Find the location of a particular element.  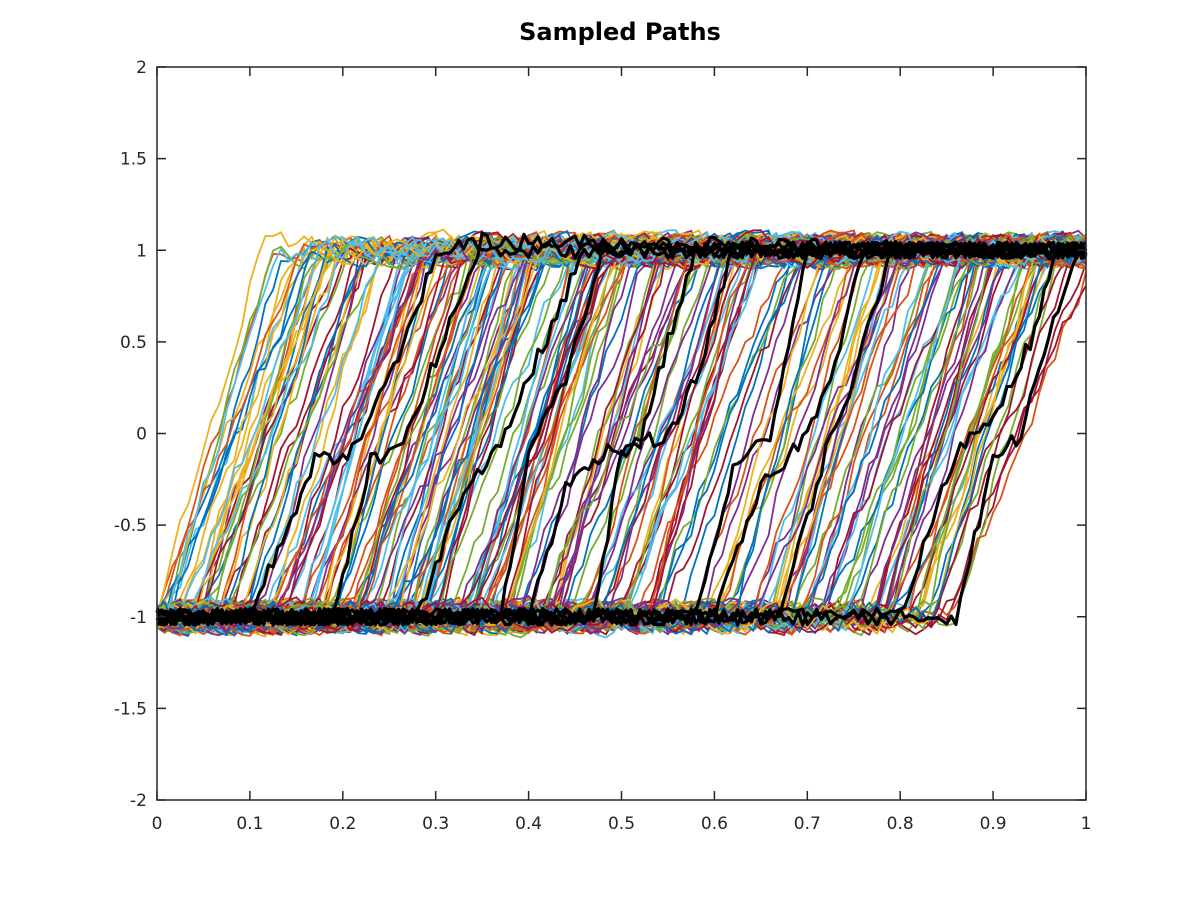

y-tick-label: 2 is located at coordinates (141, 68).